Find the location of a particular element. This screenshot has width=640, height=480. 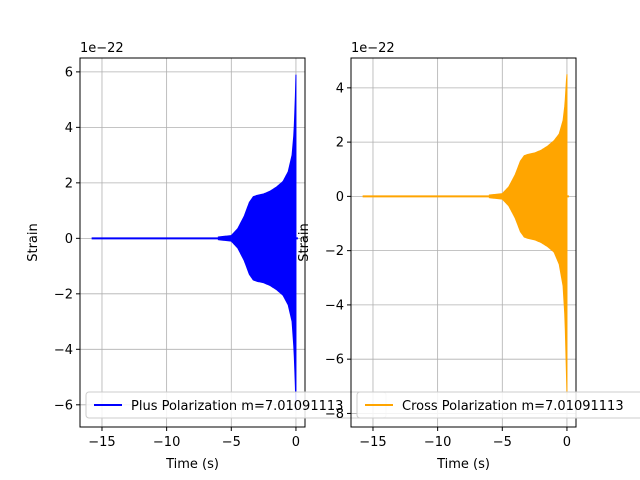

chart-1-ytick-label-1: −4 is located at coordinates (63, 350).